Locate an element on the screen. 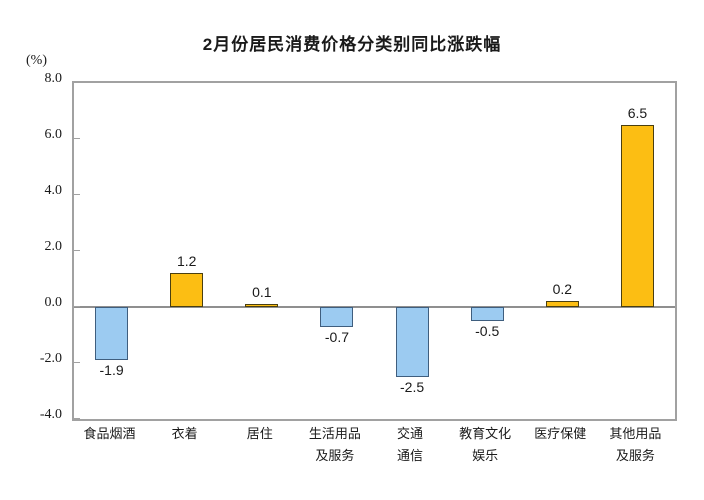 This screenshot has width=704, height=500. x-category-label: 居住 is located at coordinates (259, 433).